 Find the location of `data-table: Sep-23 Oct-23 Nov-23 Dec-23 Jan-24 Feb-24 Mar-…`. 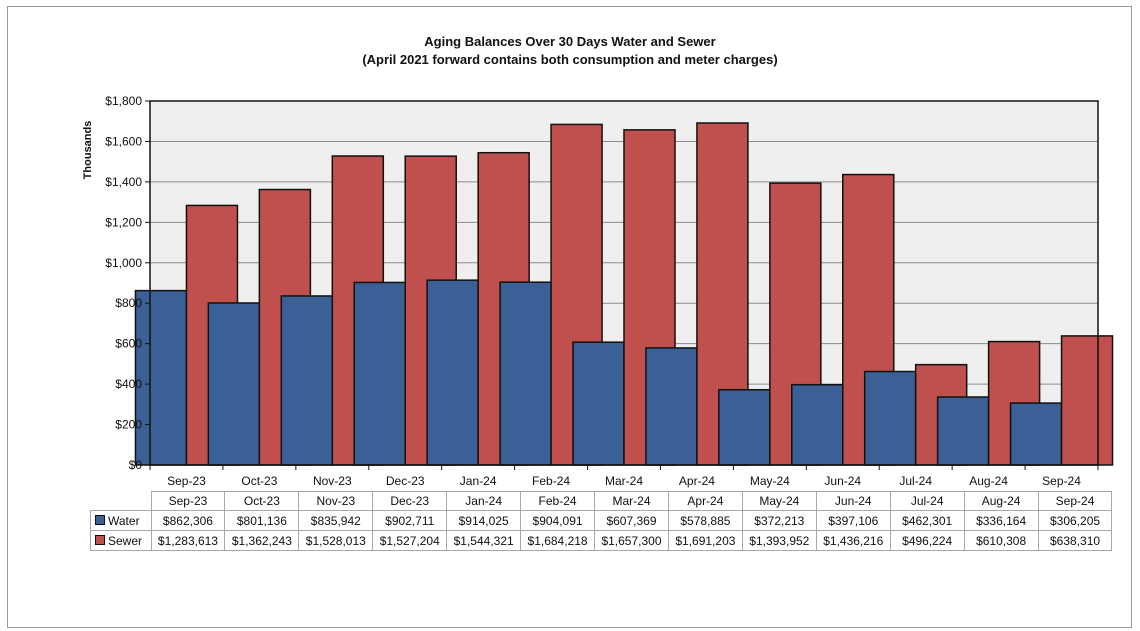

data-table: Sep-23 Oct-23 Nov-23 Dec-23 Jan-24 Feb-24 Mar-… is located at coordinates (601, 521).